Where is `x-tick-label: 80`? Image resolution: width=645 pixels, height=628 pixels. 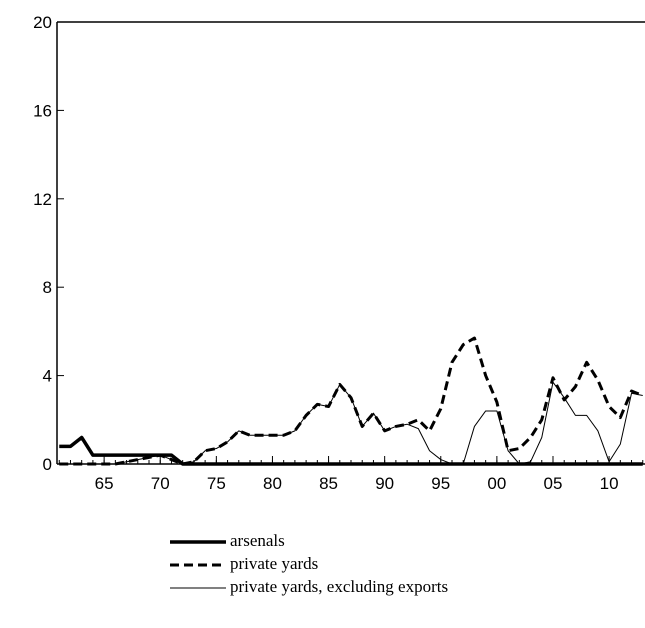
x-tick-label: 80 is located at coordinates (272, 483).